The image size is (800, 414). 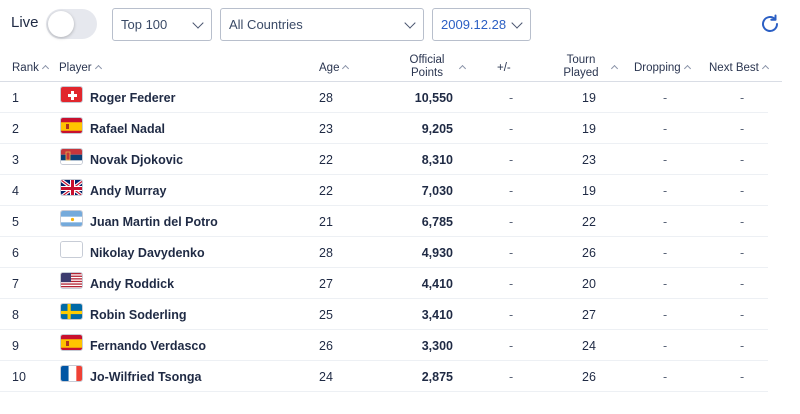 What do you see at coordinates (326, 129) in the screenshot?
I see `age-cell: 23` at bounding box center [326, 129].